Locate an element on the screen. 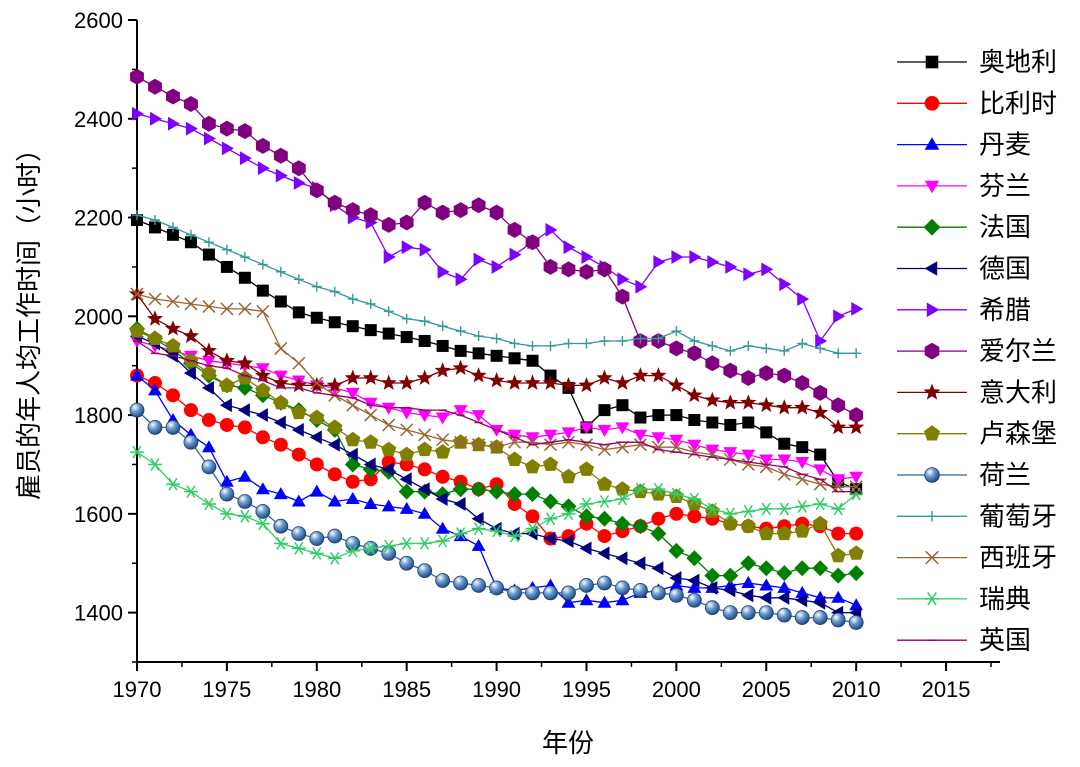 The image size is (1080, 767). x-tick-label: 1975 is located at coordinates (226, 689).